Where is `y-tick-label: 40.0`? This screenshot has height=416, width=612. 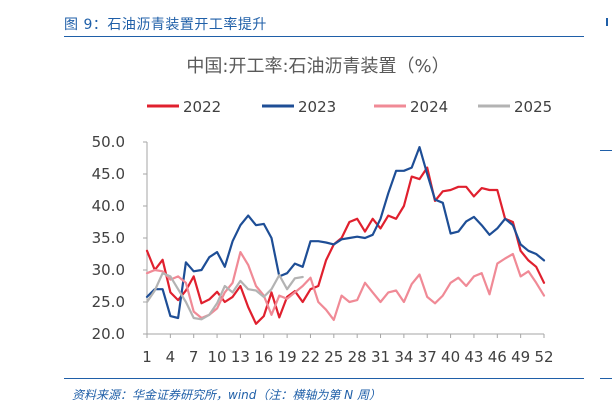
y-tick-label: 40.0 is located at coordinates (108, 206).